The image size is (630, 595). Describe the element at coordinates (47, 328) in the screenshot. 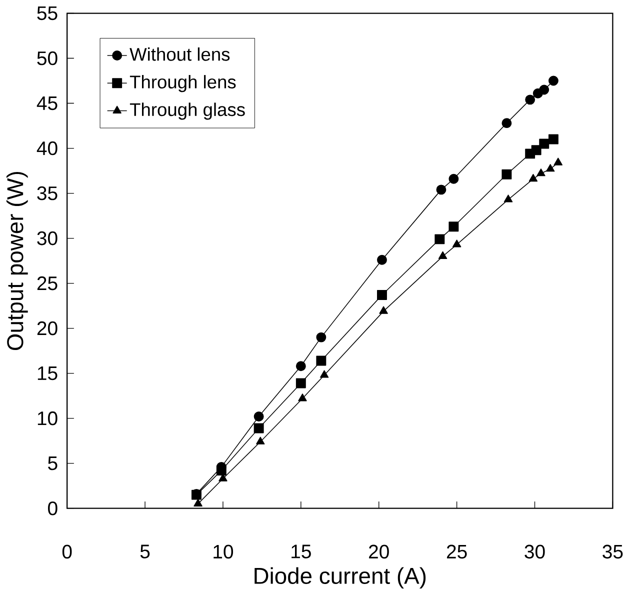

I see `y-tick-label: 20` at that location.